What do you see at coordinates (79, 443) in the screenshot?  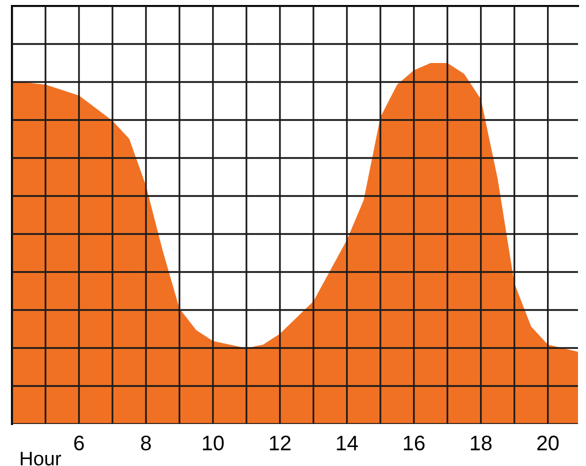 I see `x-tick-label: 6` at bounding box center [79, 443].